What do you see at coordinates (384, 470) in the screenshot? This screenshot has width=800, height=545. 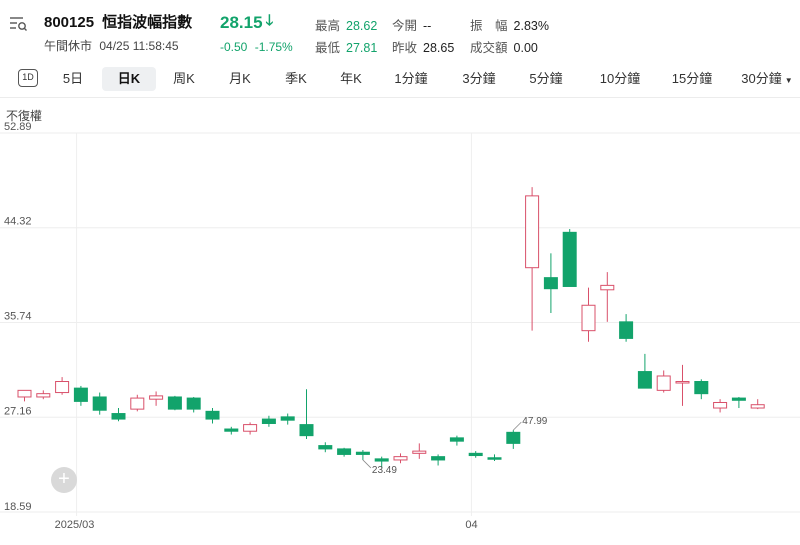 I see `annotation-low-label: 23.49` at bounding box center [384, 470].